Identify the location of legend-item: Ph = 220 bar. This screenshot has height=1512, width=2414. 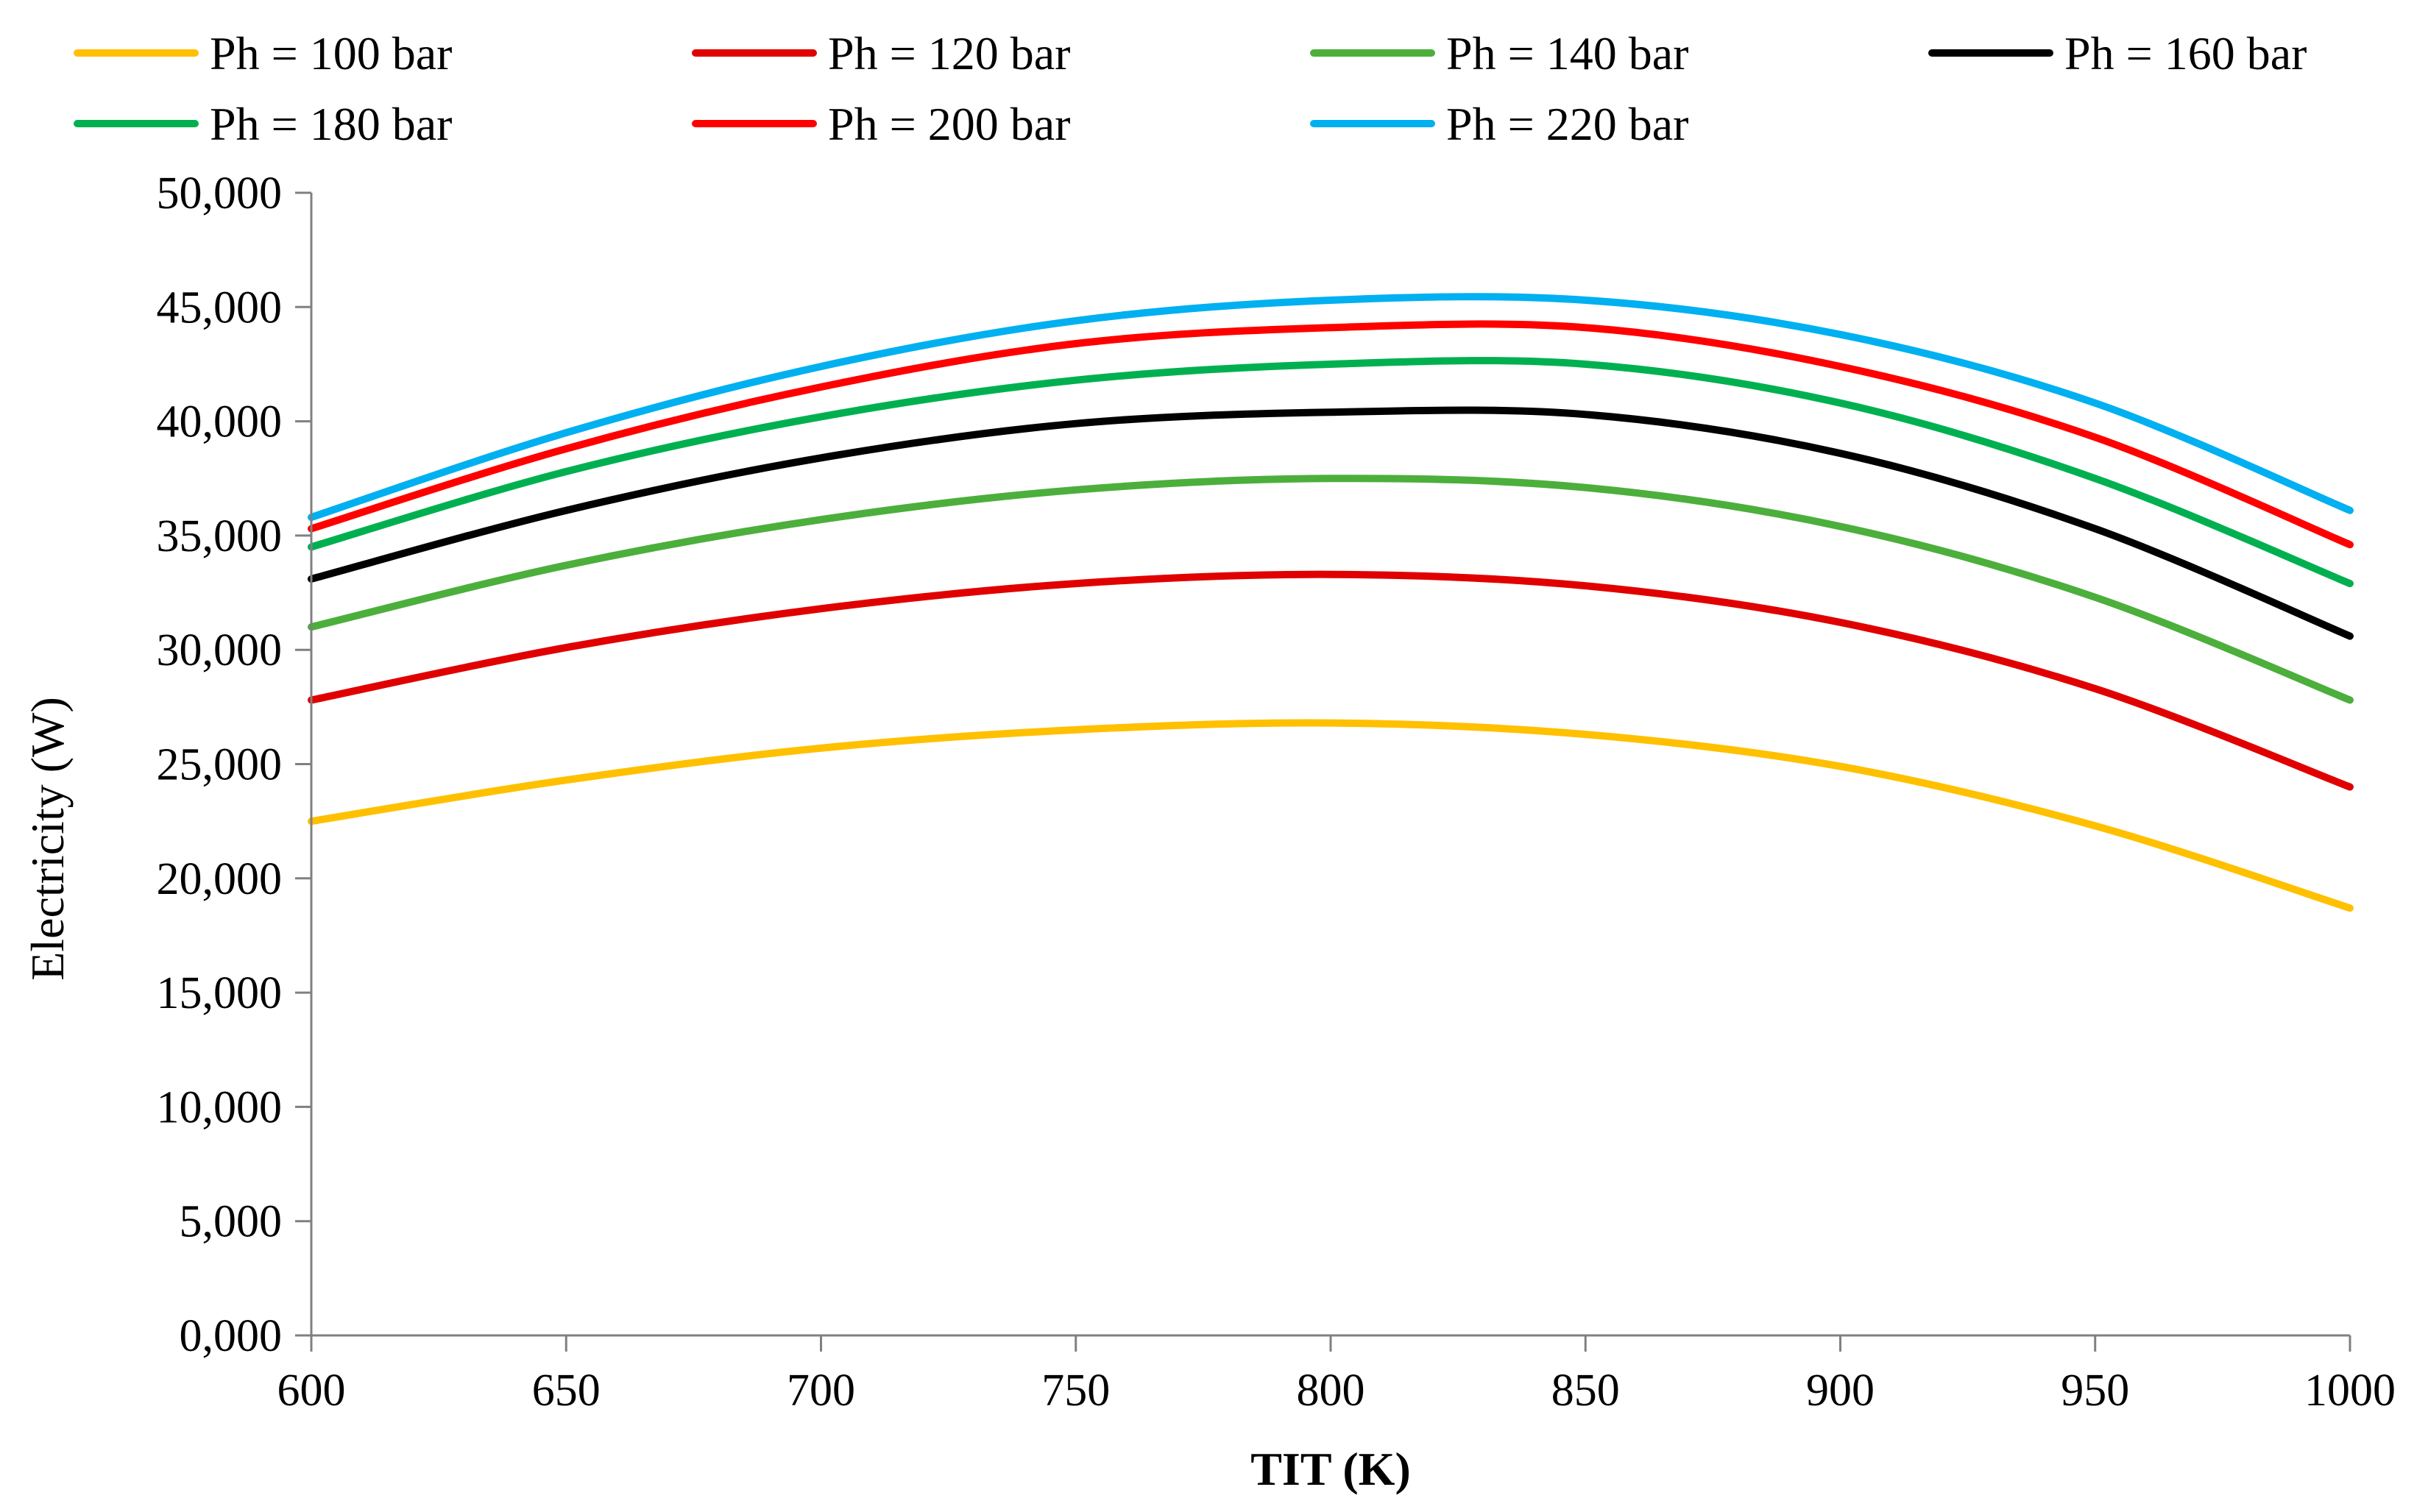
(1499, 124).